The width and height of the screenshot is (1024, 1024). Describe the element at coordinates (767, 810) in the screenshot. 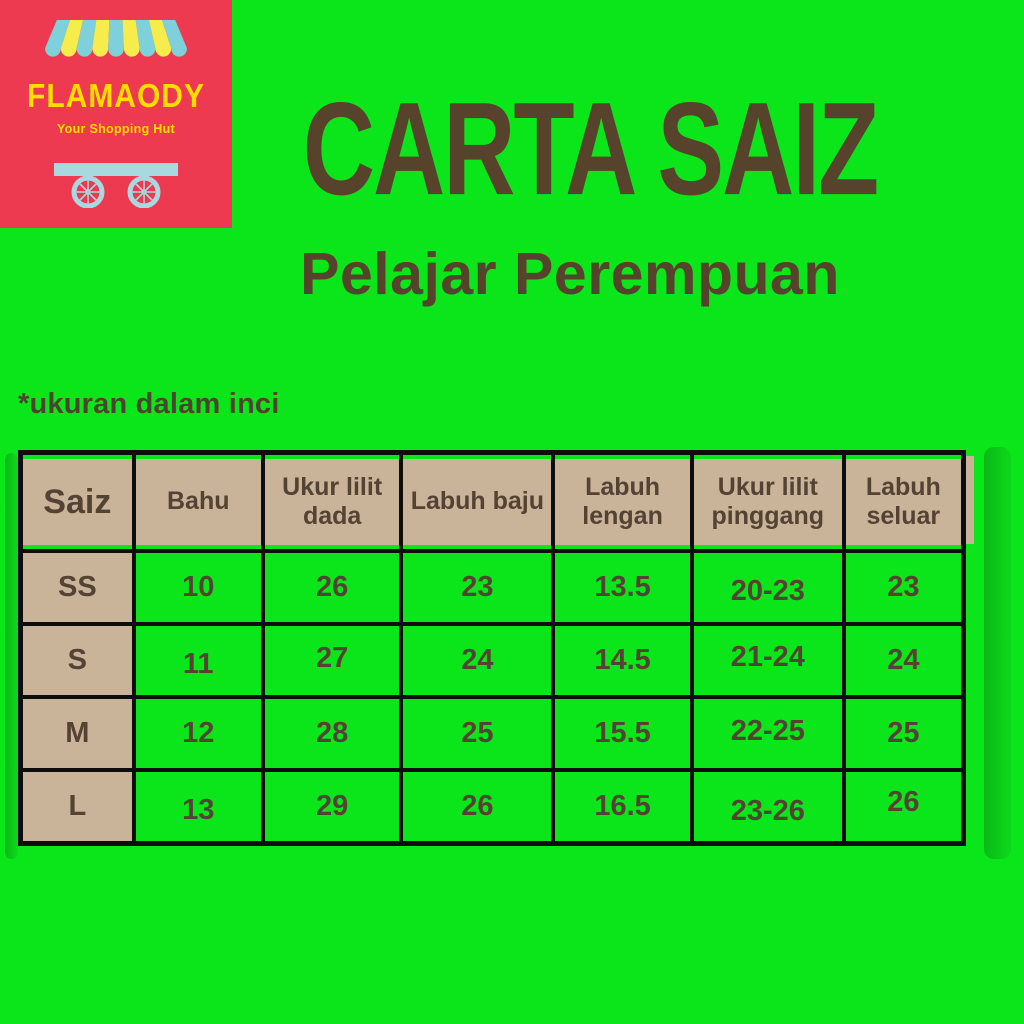

I see `cell-value: 23-26` at that location.